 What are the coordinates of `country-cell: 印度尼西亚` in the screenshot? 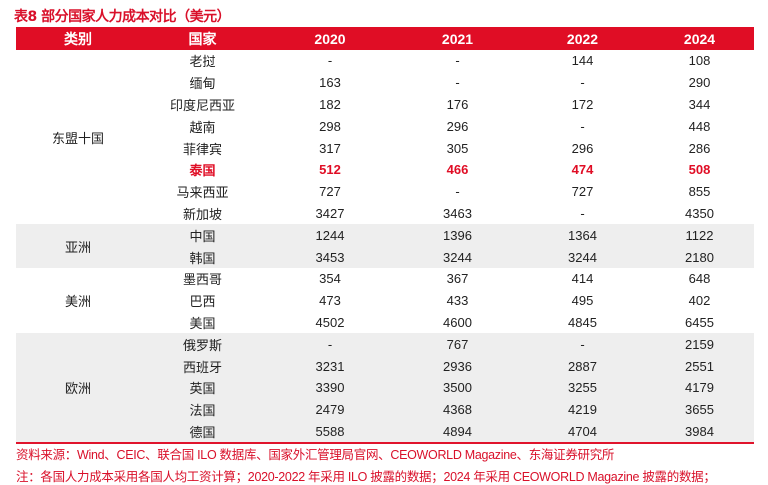 It's located at (202, 105).